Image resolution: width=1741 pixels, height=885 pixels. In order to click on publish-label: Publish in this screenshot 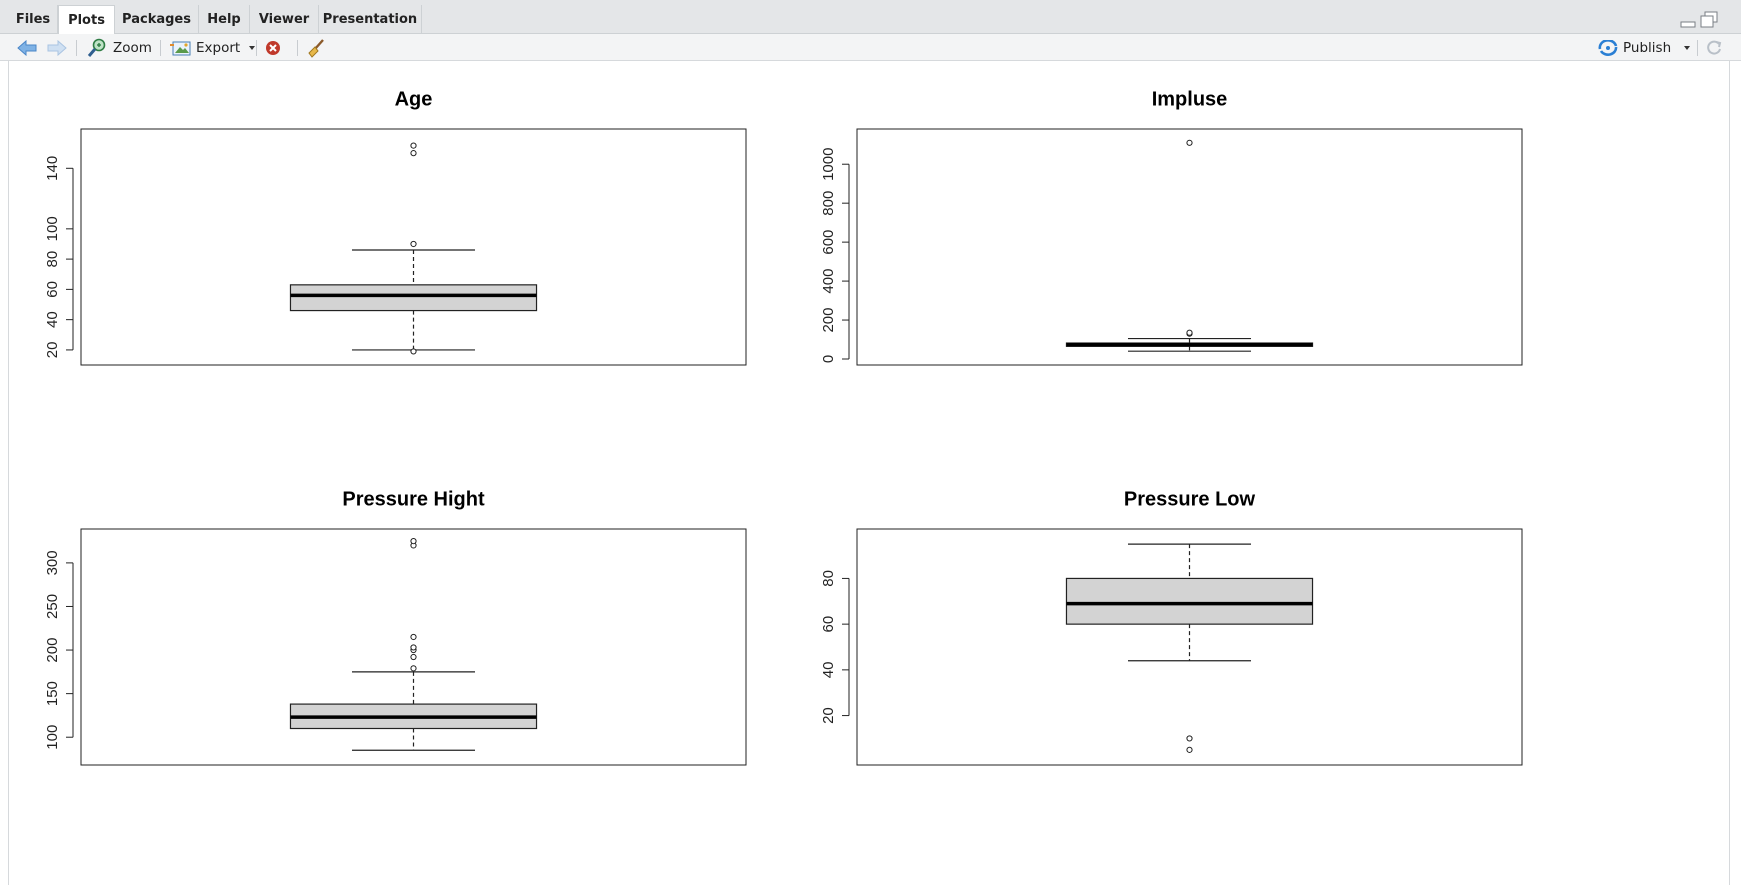, I will do `click(1647, 47)`.